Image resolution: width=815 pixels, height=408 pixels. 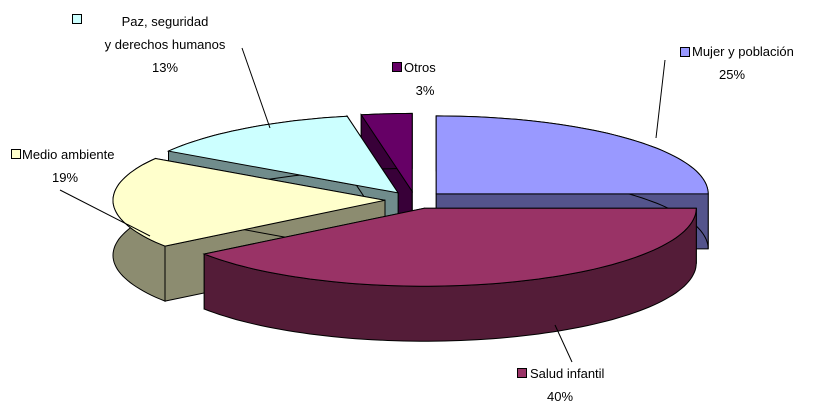 I want to click on slice-label: Salud infantil, so click(x=567, y=373).